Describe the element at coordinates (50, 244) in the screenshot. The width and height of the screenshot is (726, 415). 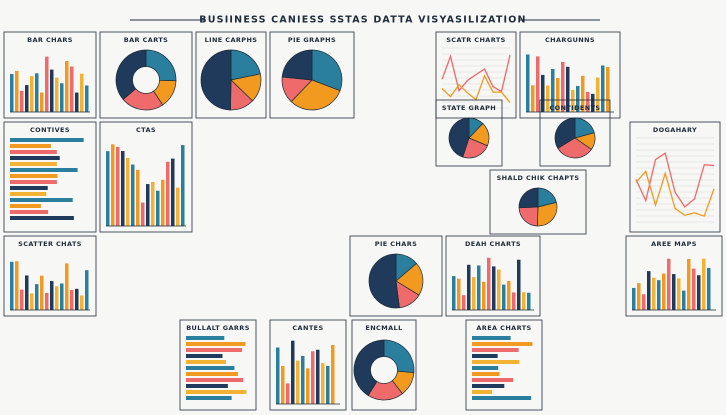
I see `panel-label: SCATTER CHATS` at that location.